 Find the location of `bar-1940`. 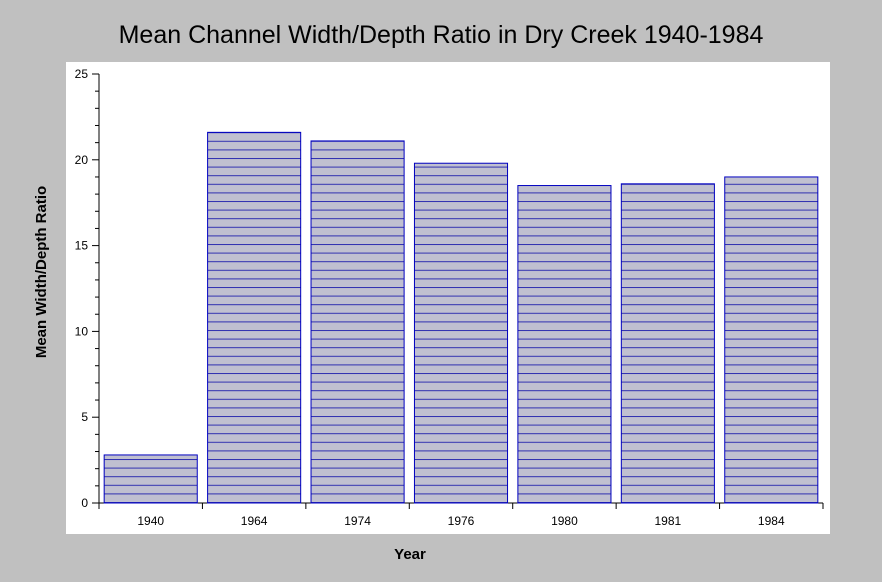

bar-1940 is located at coordinates (150, 479).